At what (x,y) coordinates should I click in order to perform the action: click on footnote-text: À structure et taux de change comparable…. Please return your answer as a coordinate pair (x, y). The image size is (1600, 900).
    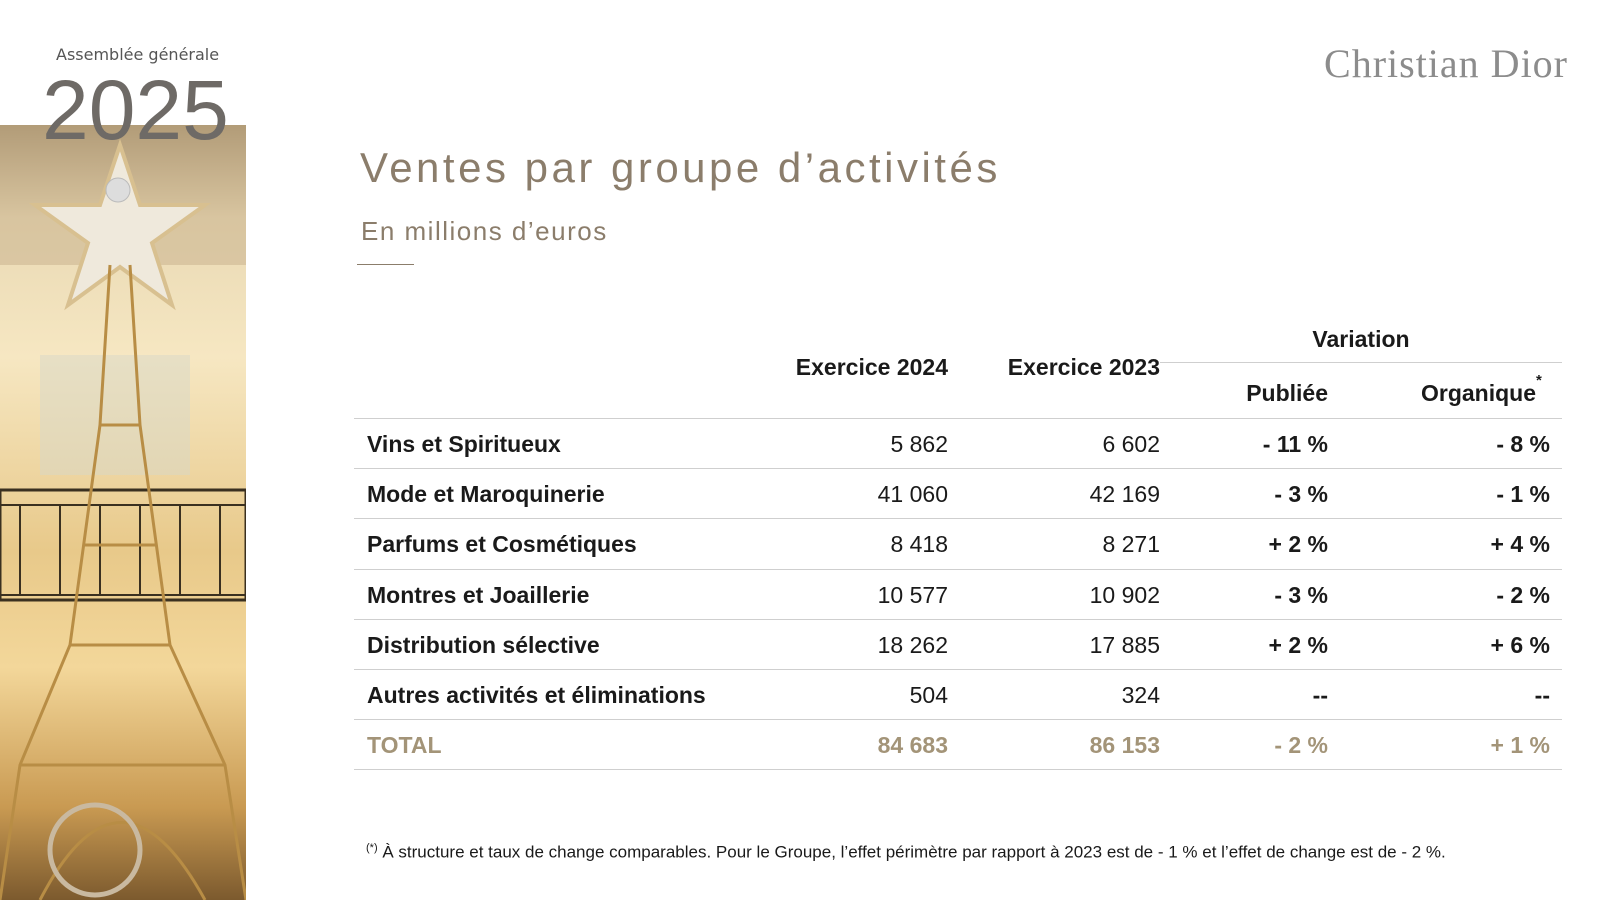
    Looking at the image, I should click on (911, 852).